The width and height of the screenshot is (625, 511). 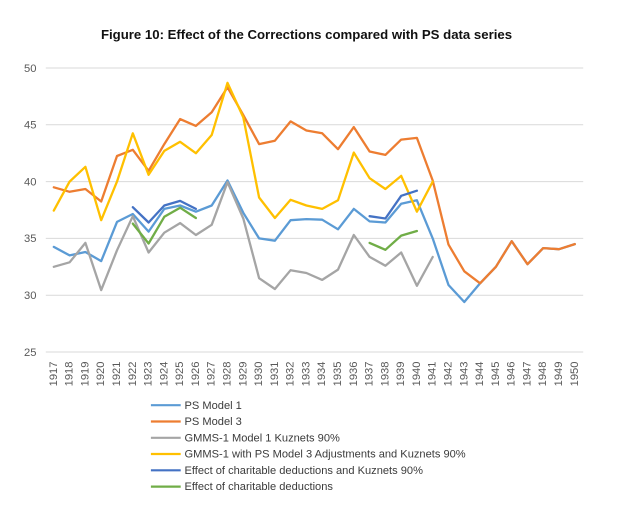 I want to click on svg-text: 45, so click(x=30, y=126).